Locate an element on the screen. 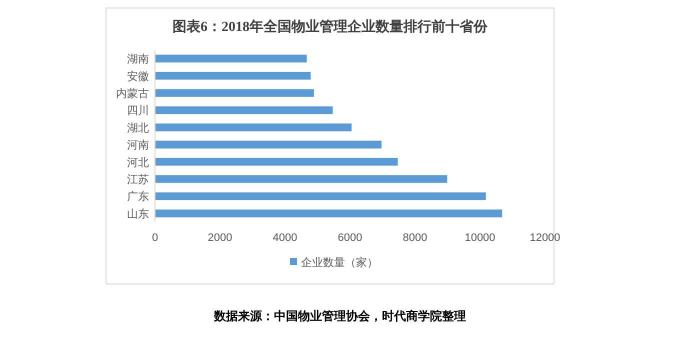  y-tick-label: 内蒙古 is located at coordinates (132, 93).